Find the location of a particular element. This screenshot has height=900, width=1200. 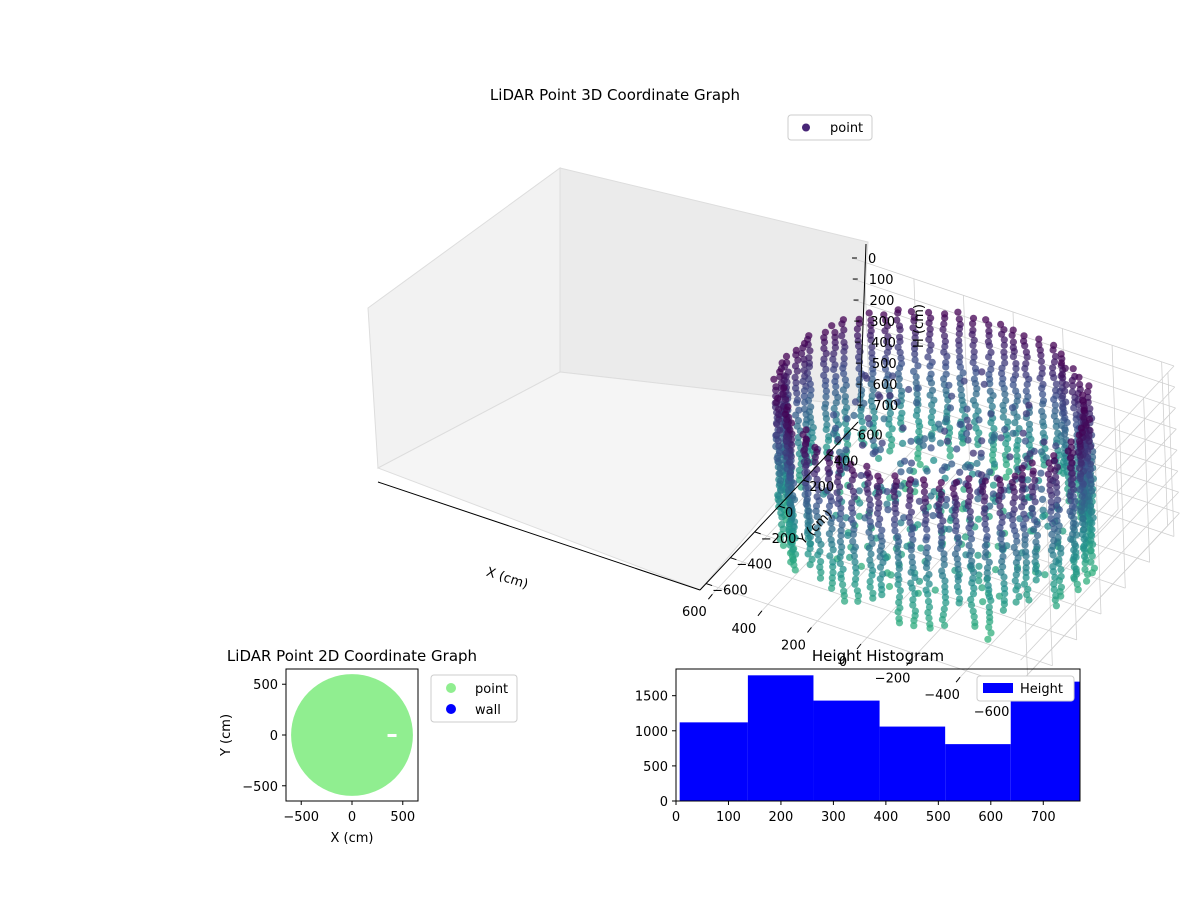

y-tick-label-3d: −200 is located at coordinates (779, 539).